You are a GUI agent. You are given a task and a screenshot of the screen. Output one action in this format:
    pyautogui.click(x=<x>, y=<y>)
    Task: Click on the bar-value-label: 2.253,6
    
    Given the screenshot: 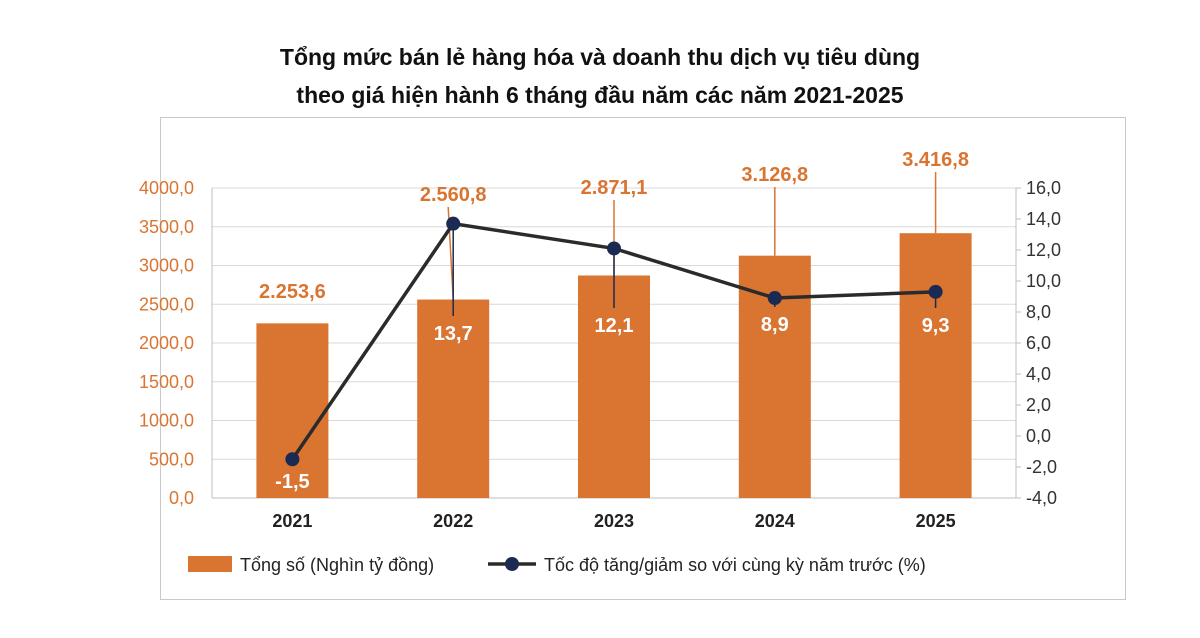 What is the action you would take?
    pyautogui.click(x=292, y=292)
    